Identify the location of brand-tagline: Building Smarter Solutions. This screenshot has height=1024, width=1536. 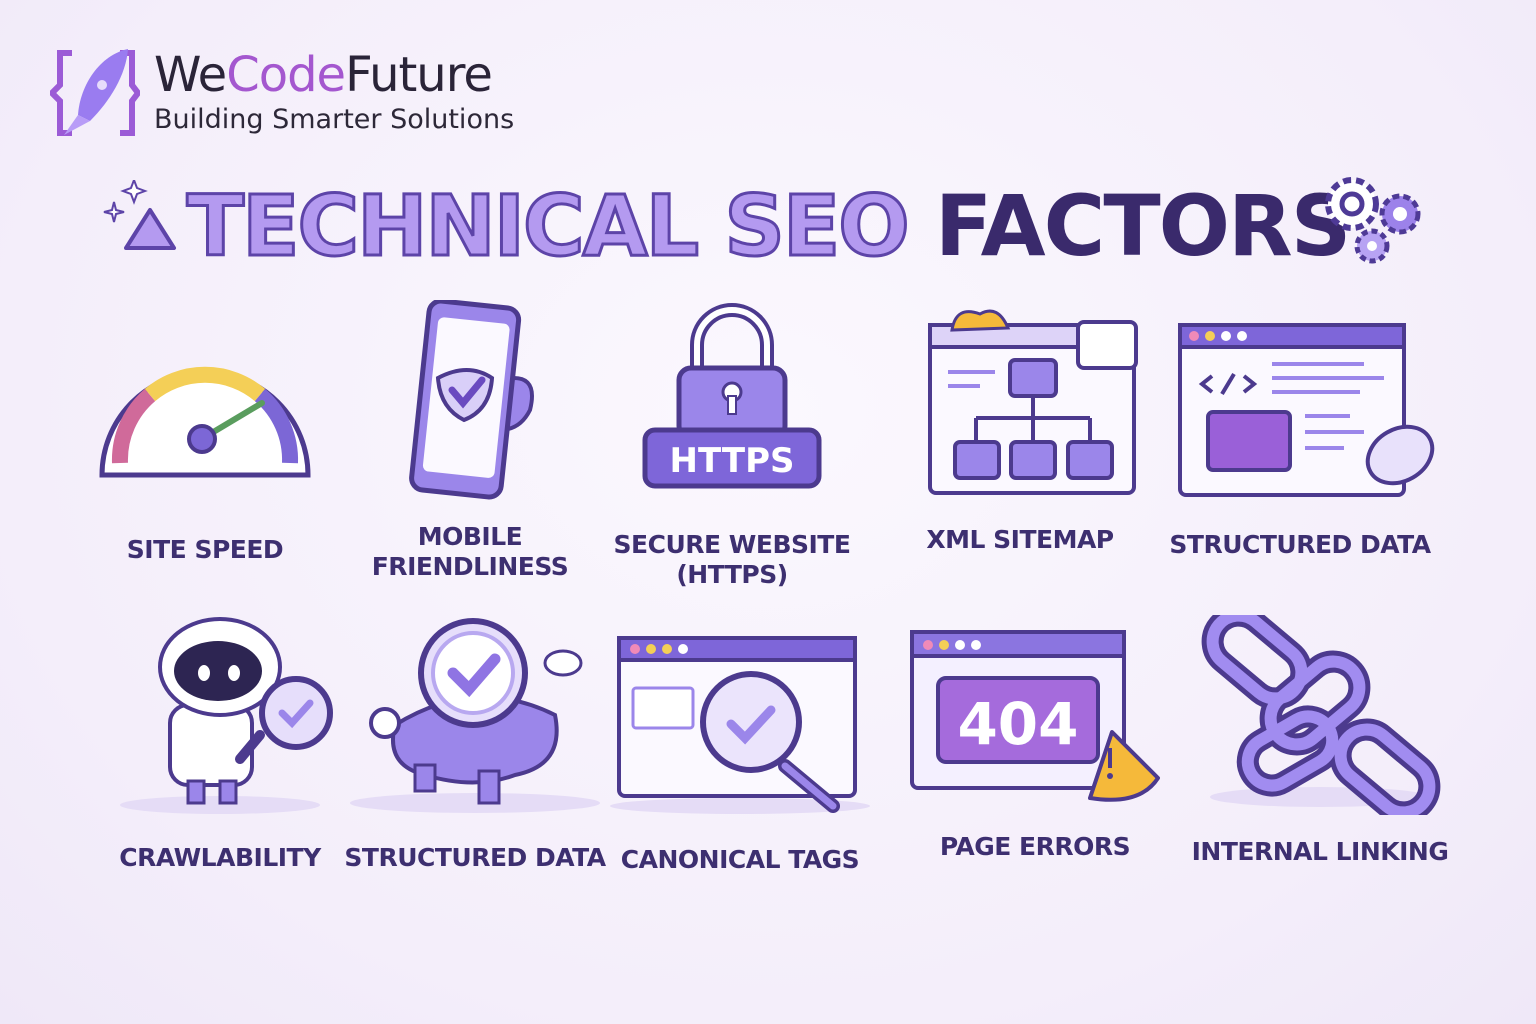
(334, 119).